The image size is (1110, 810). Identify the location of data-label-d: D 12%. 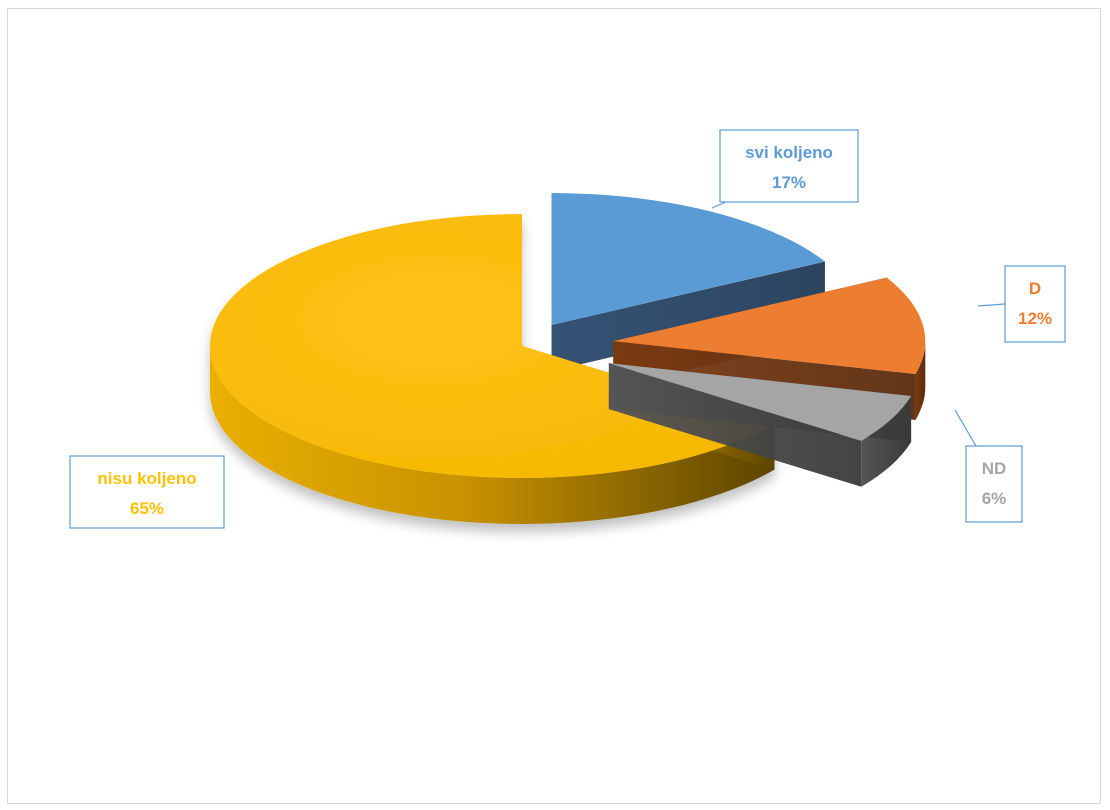
(1035, 304).